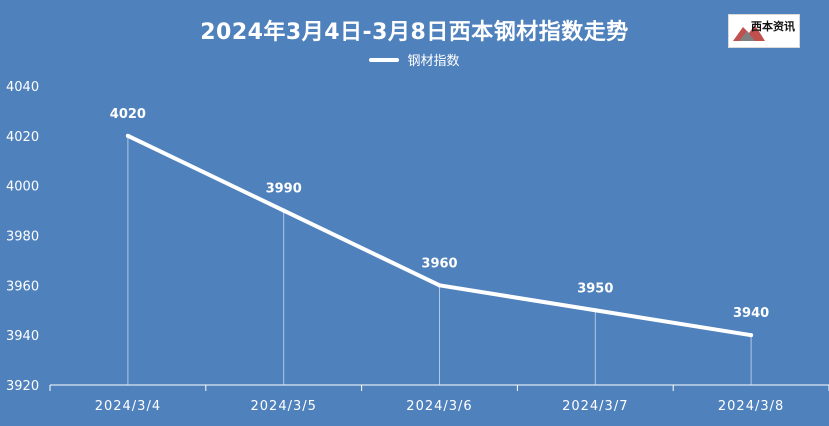 The image size is (829, 426). Describe the element at coordinates (384, 59) in the screenshot. I see `legend-line-swatch` at that location.